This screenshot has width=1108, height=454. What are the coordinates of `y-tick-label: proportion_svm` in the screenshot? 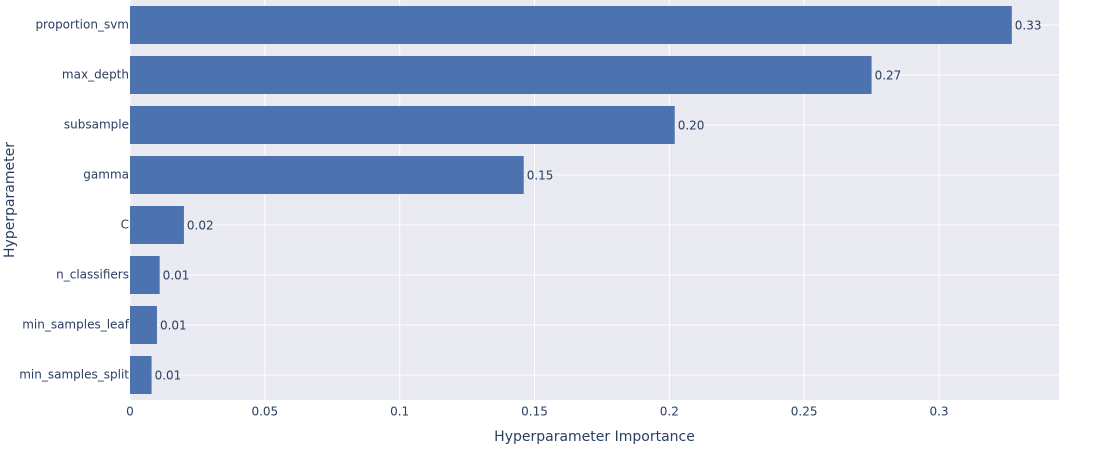 It's located at (82, 25).